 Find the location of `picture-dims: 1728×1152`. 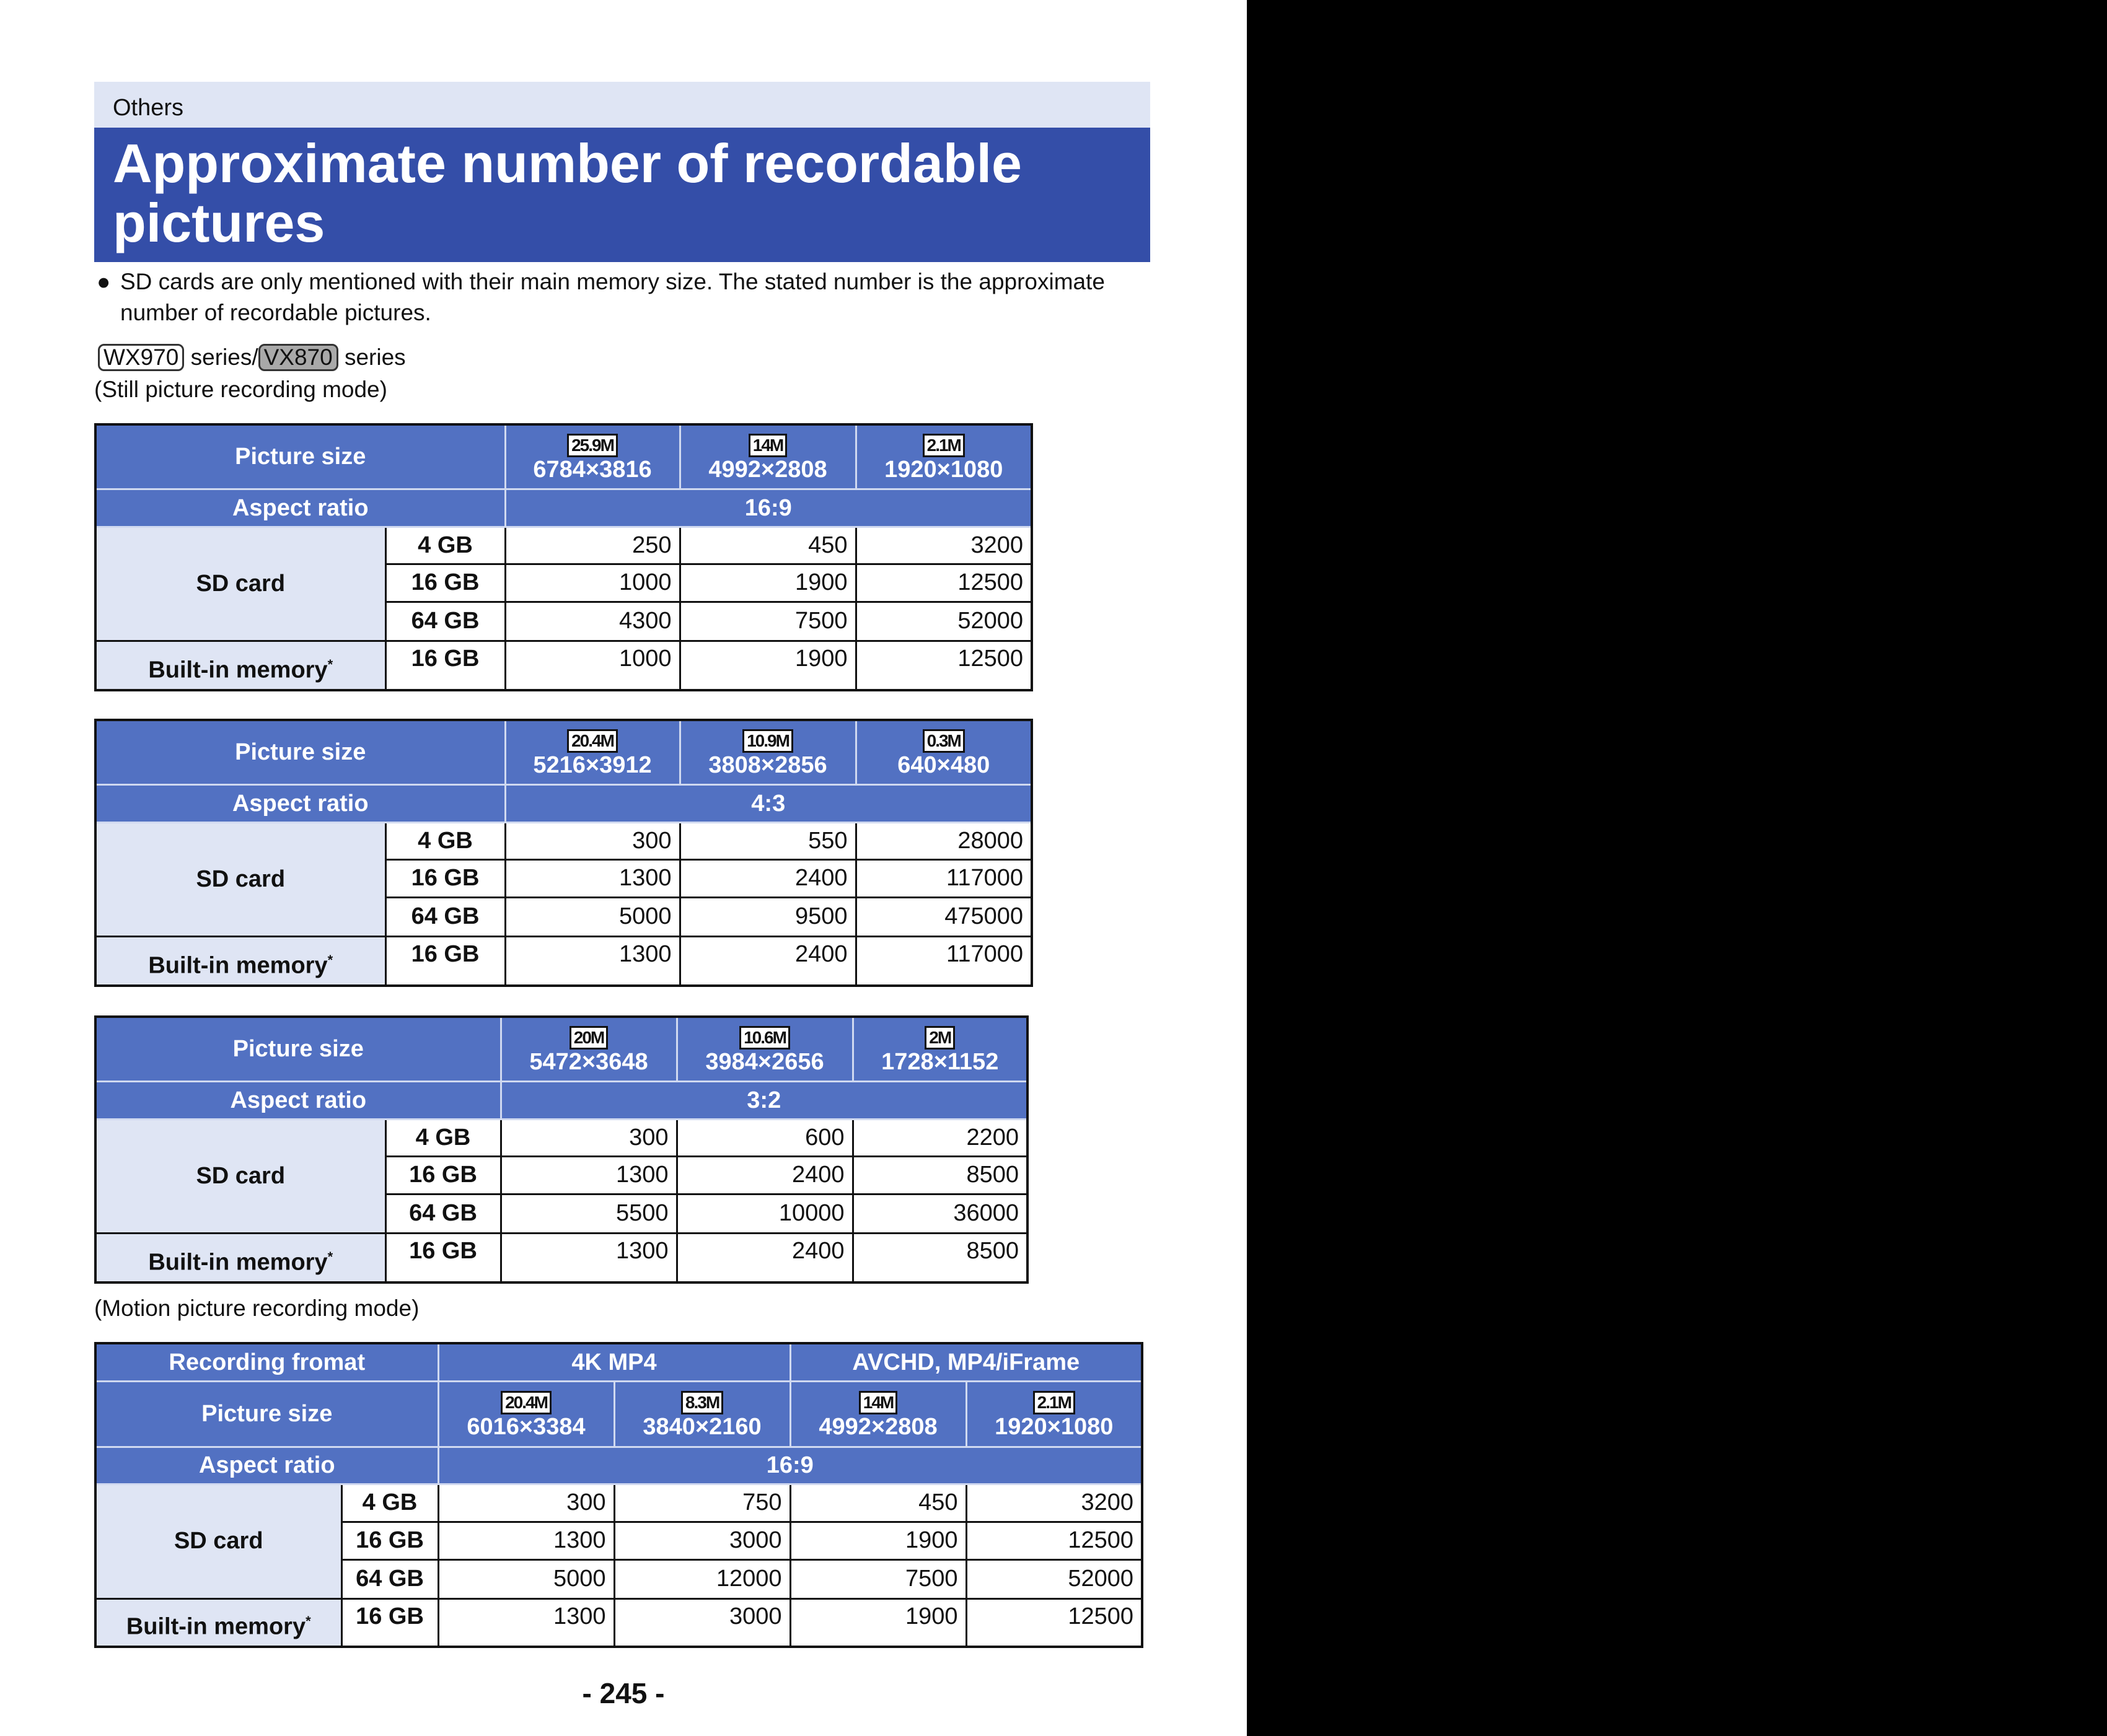

picture-dims: 1728×1152 is located at coordinates (940, 1063).